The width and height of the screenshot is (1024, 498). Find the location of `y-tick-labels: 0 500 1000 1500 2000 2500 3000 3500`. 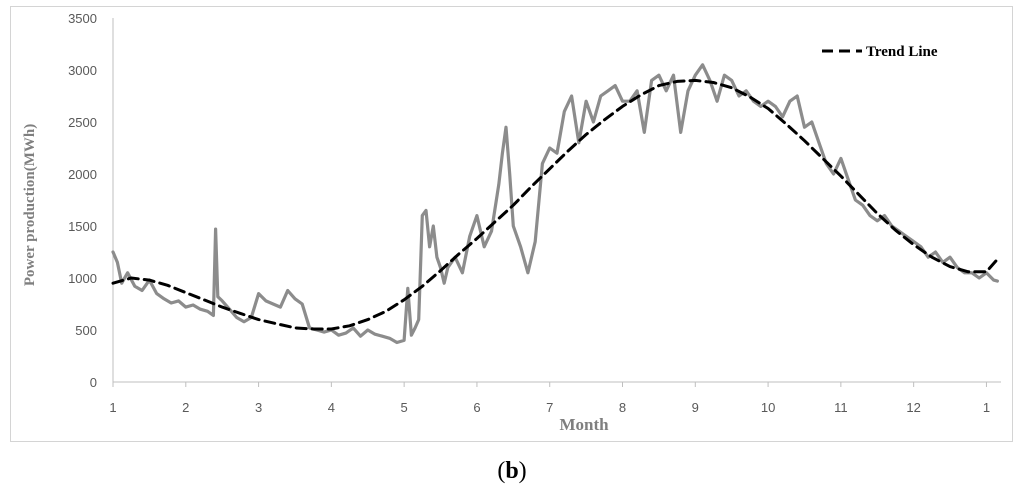

y-tick-labels: 0 500 1000 1500 2000 2500 3000 3500 is located at coordinates (82, 200).